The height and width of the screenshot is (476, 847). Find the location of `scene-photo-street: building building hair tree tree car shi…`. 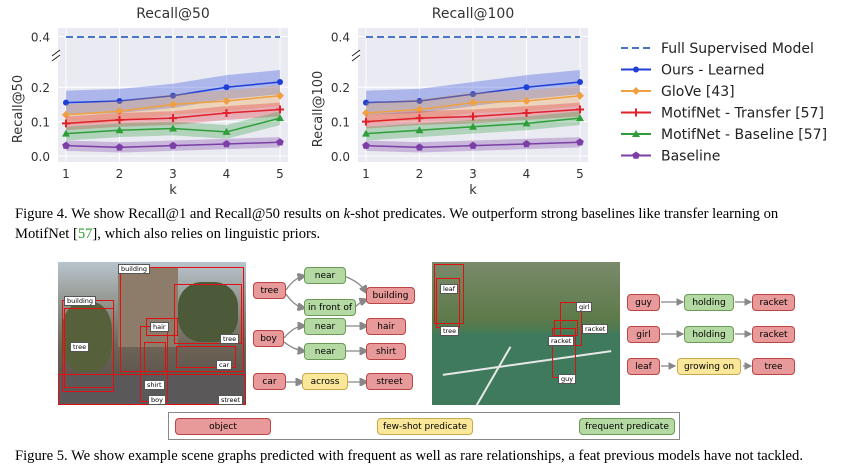

scene-photo-street: building building hair tree tree car shi… is located at coordinates (152, 333).